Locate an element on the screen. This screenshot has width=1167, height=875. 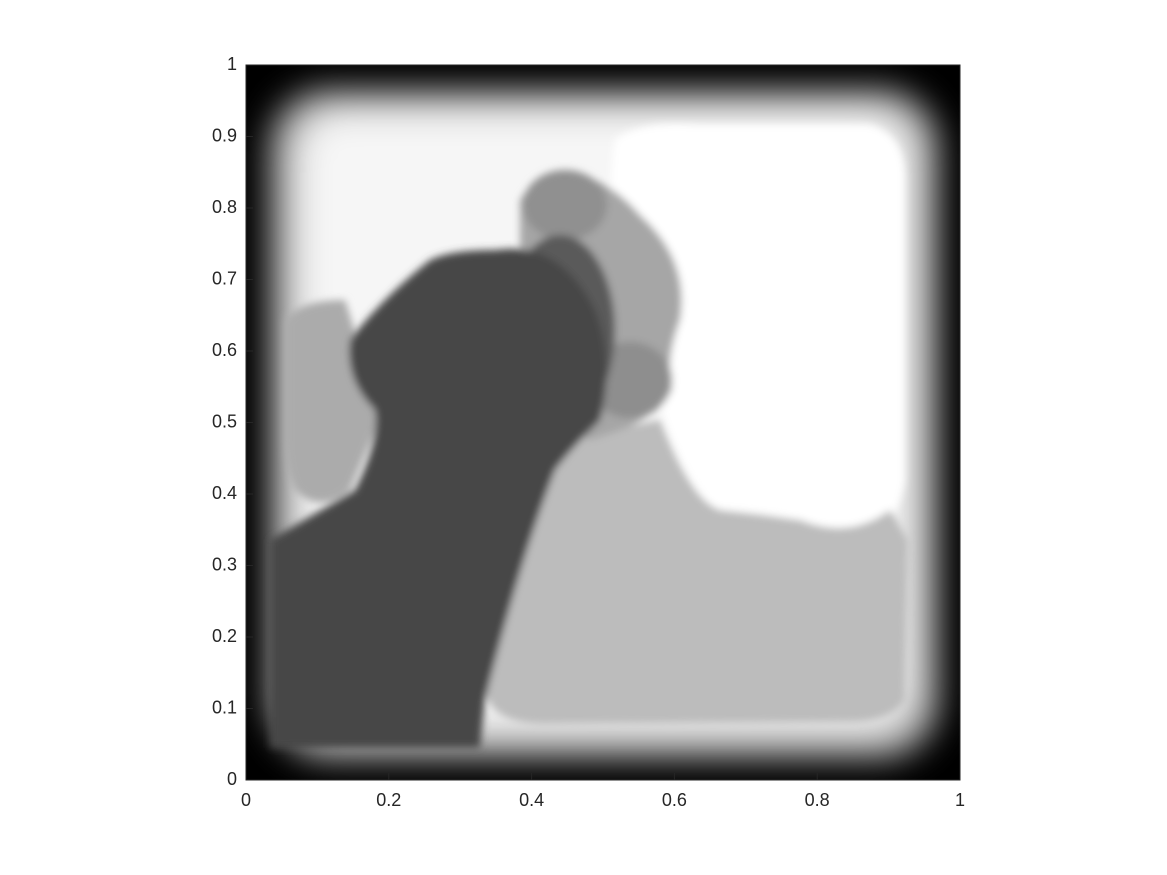
x-tick-label: 0.6 is located at coordinates (674, 800).